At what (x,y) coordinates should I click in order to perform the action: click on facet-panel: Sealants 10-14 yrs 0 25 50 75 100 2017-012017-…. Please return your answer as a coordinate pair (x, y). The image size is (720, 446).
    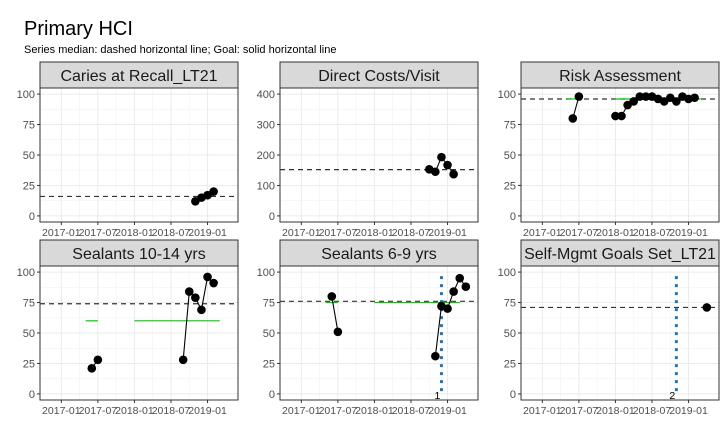
    Looking at the image, I should click on (128, 328).